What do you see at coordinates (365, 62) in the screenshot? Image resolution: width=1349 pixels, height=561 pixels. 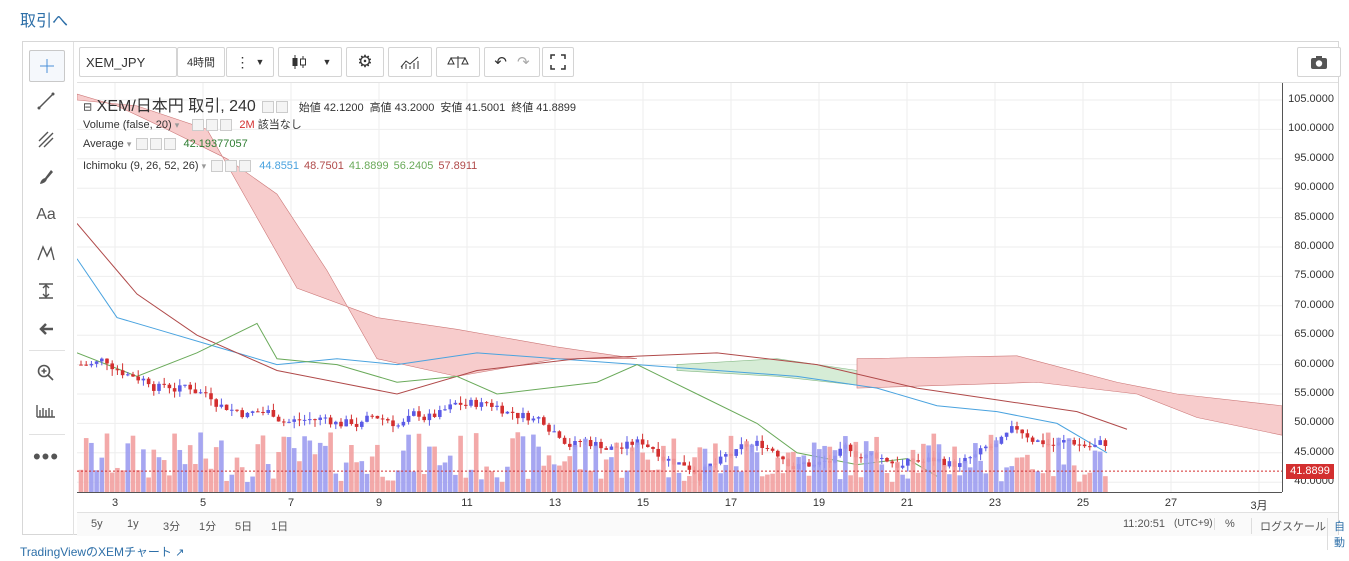 I see `settings-button: ⚙` at bounding box center [365, 62].